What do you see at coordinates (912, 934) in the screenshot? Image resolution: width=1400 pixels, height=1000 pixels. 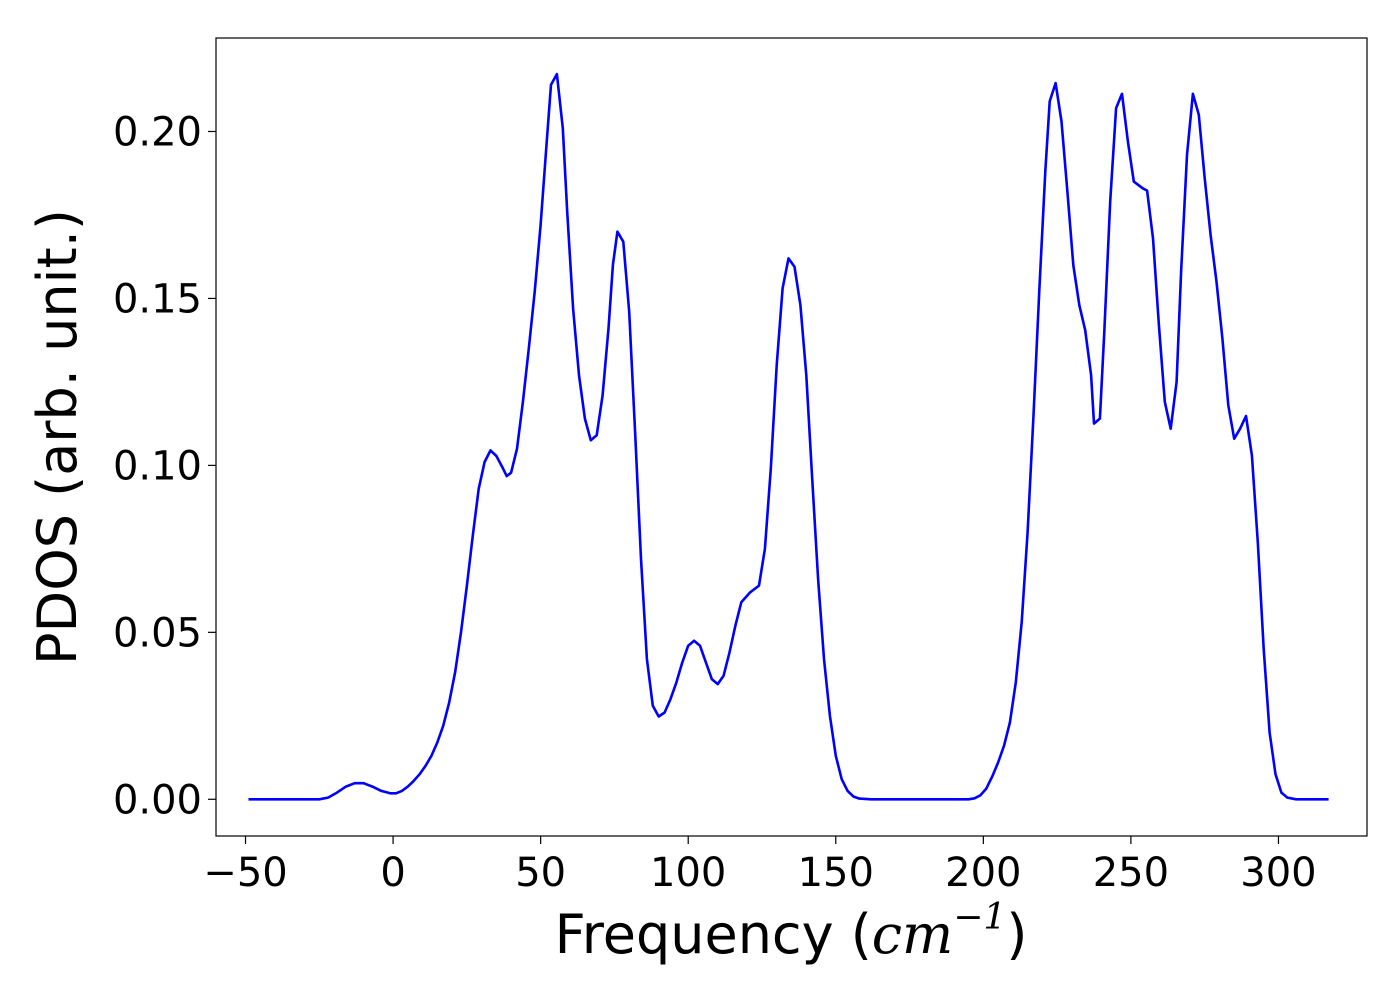 I see `x-axis-label-unit: cm` at bounding box center [912, 934].